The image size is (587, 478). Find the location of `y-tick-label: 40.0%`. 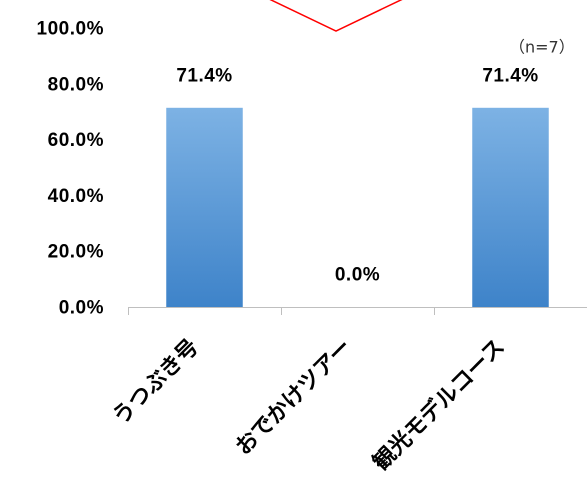

y-tick-label: 40.0% is located at coordinates (76, 196).